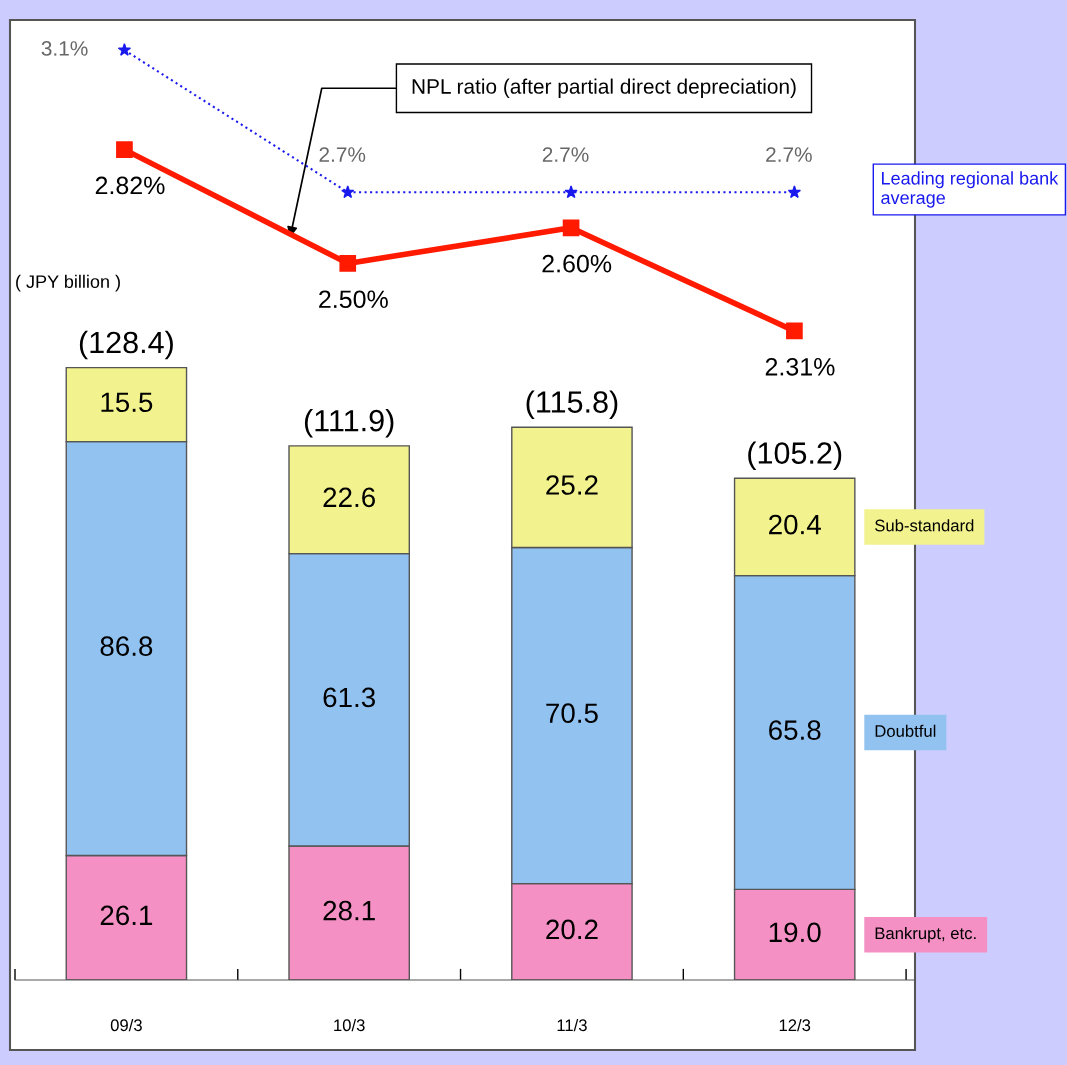 Image resolution: width=1067 pixels, height=1065 pixels. I want to click on data-label: 2.50%, so click(353, 299).